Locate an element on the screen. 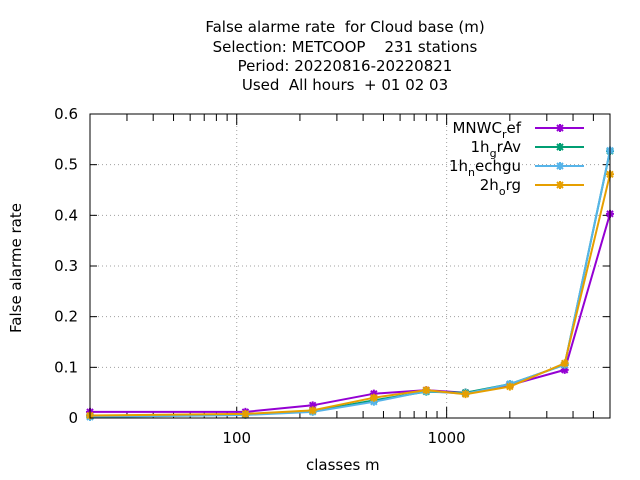  x-axis-label: classes m is located at coordinates (343, 465).